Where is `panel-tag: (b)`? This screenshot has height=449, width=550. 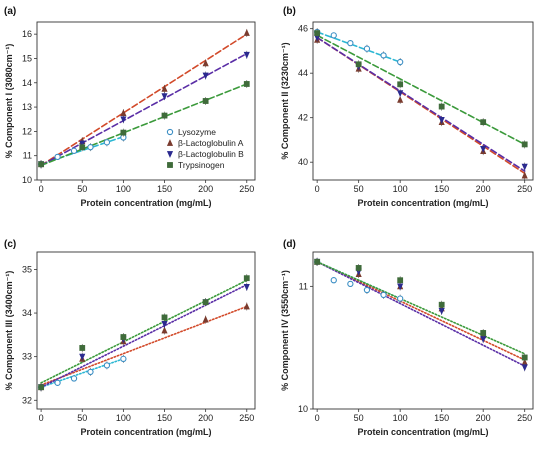
panel-tag: (b) is located at coordinates (289, 11).